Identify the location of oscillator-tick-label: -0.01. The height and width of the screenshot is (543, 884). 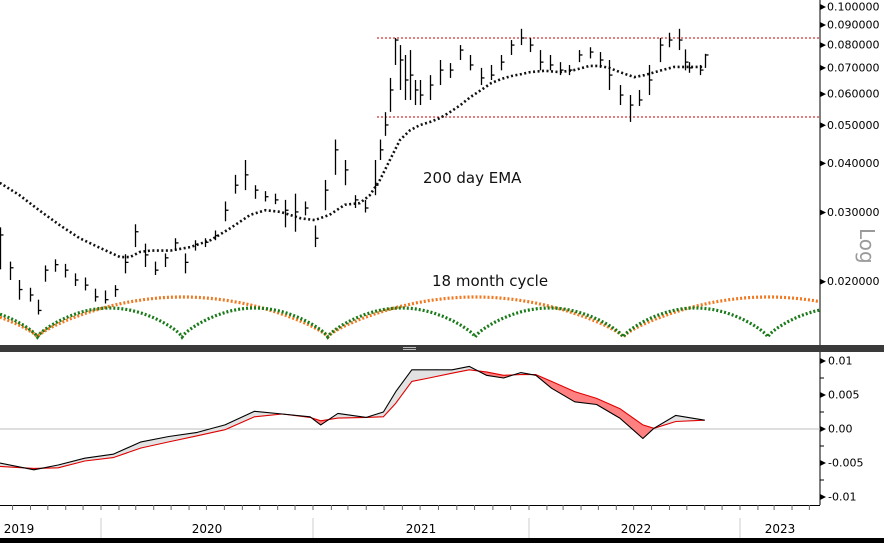
(842, 497).